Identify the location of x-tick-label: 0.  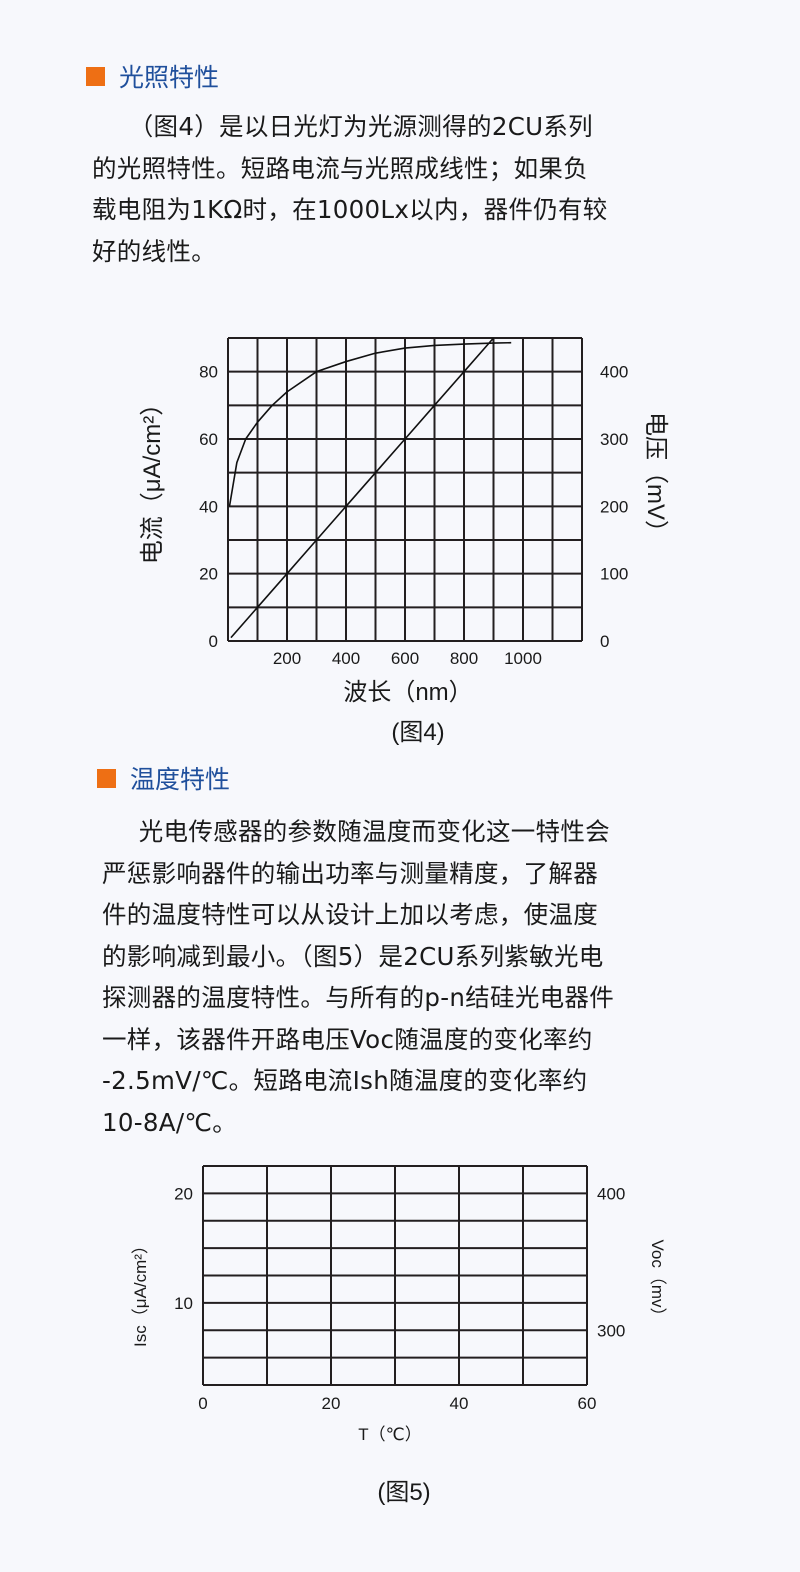
(202, 1403).